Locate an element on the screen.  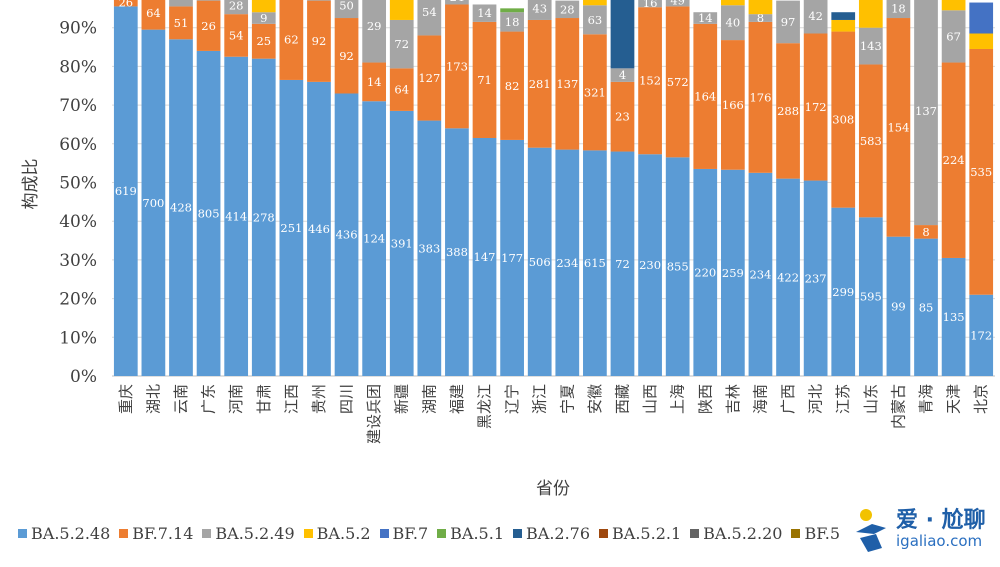
y-tick-label: 40% is located at coordinates (78, 222).